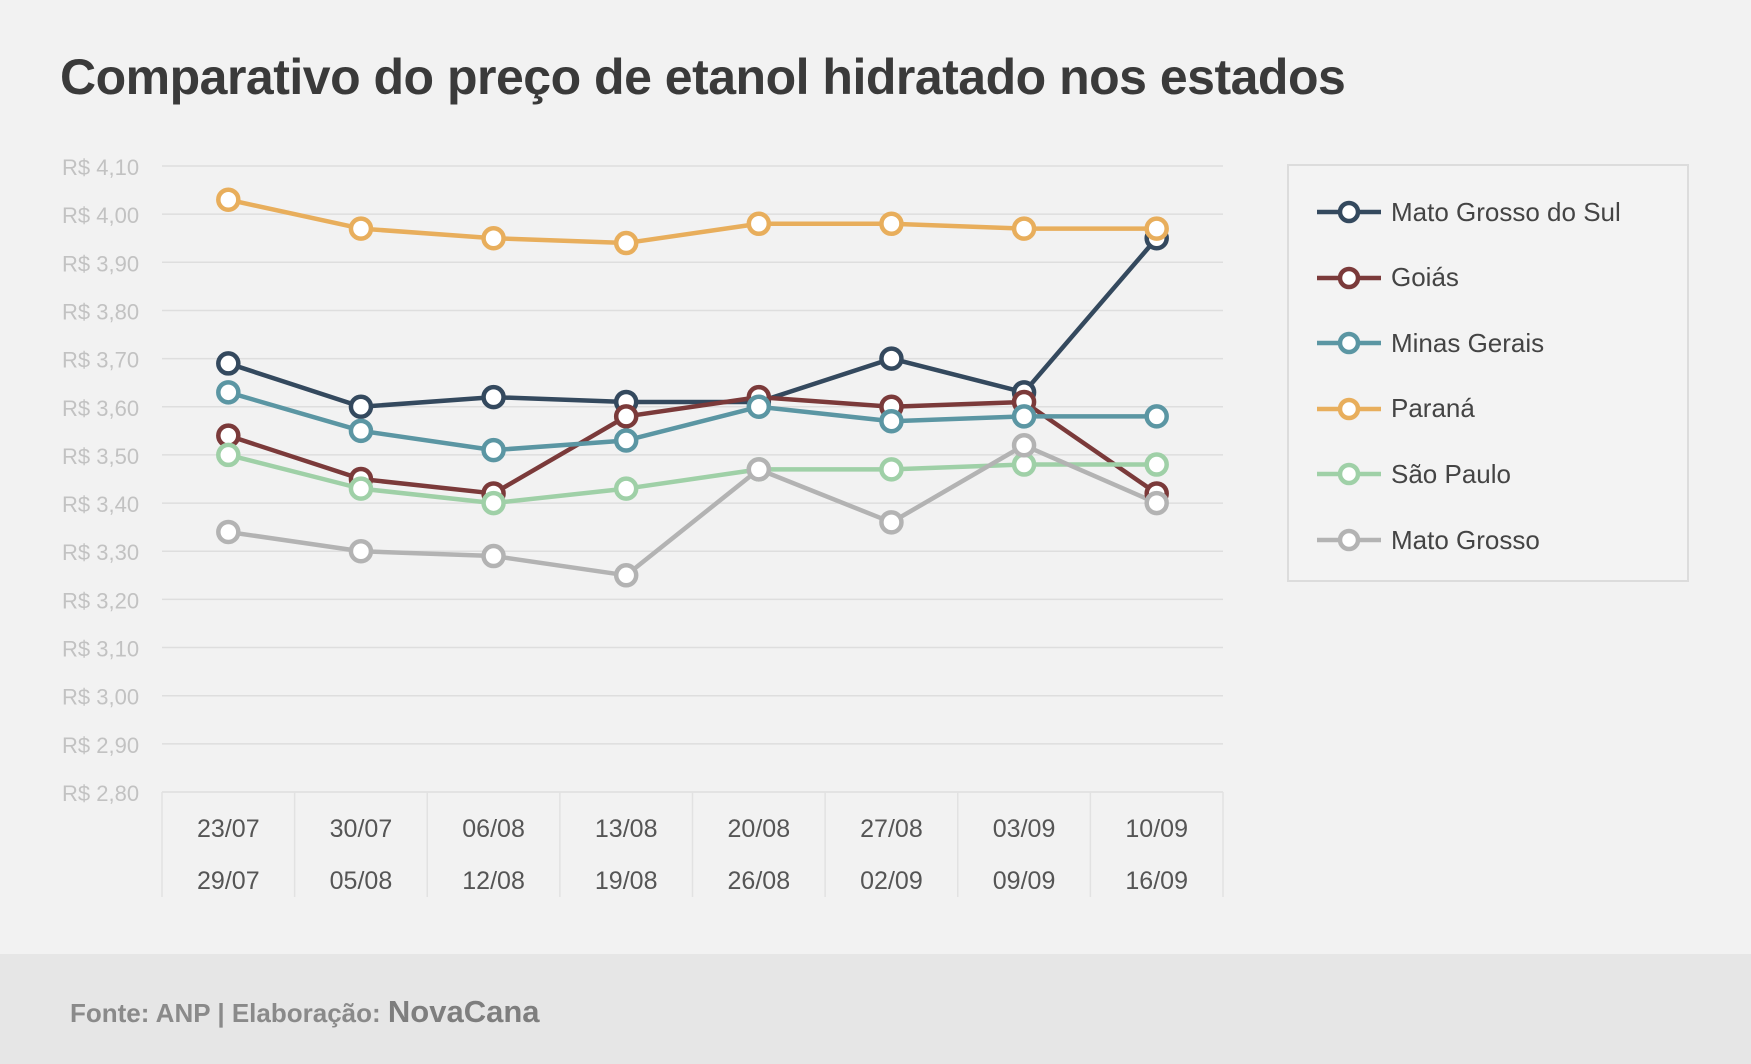 The width and height of the screenshot is (1751, 1064). Describe the element at coordinates (1386, 278) in the screenshot. I see `legend-item: Goiás` at that location.